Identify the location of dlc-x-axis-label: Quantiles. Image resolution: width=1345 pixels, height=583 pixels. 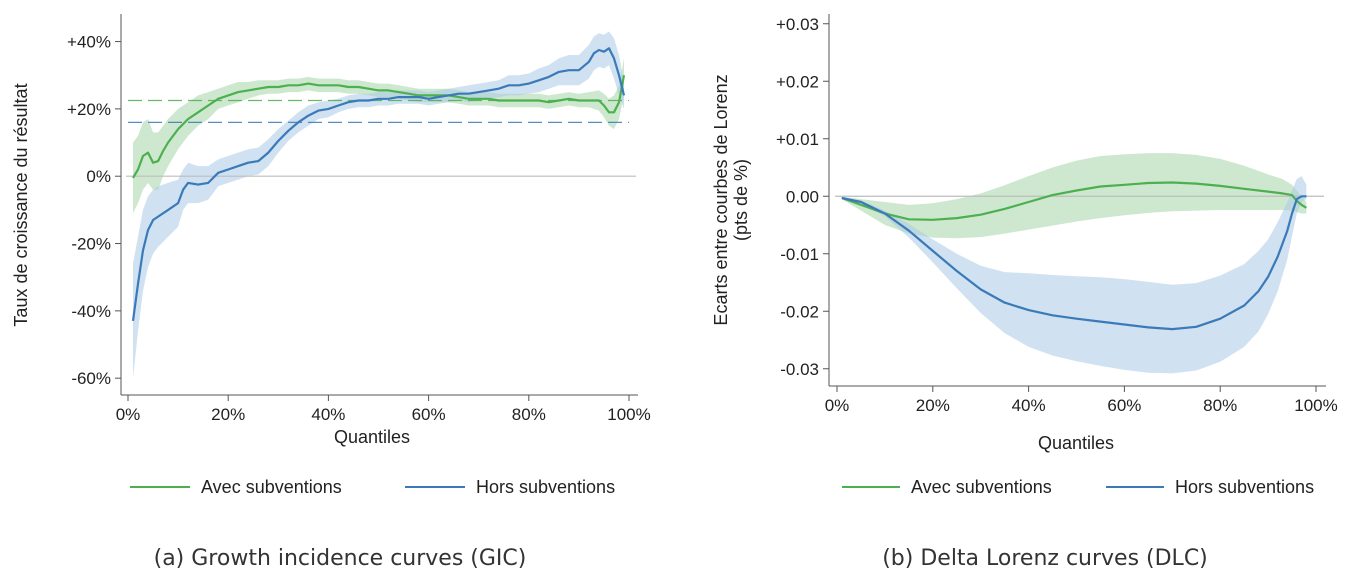
(1076, 443).